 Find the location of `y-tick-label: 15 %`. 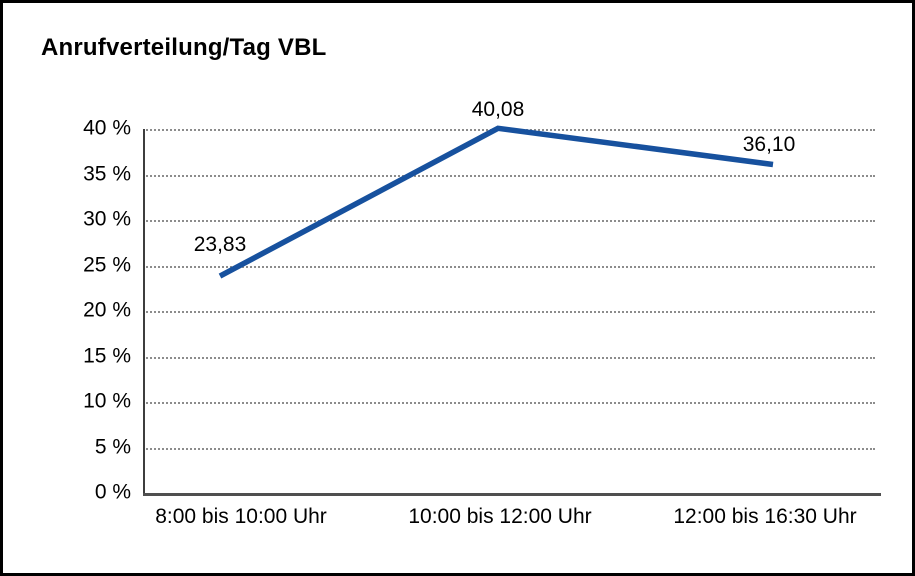

y-tick-label: 15 % is located at coordinates (107, 356).